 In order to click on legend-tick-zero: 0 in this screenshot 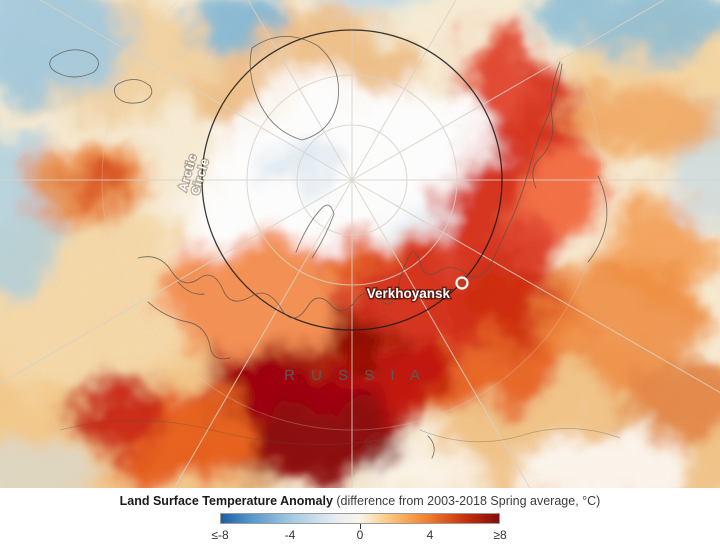, I will do `click(360, 535)`.